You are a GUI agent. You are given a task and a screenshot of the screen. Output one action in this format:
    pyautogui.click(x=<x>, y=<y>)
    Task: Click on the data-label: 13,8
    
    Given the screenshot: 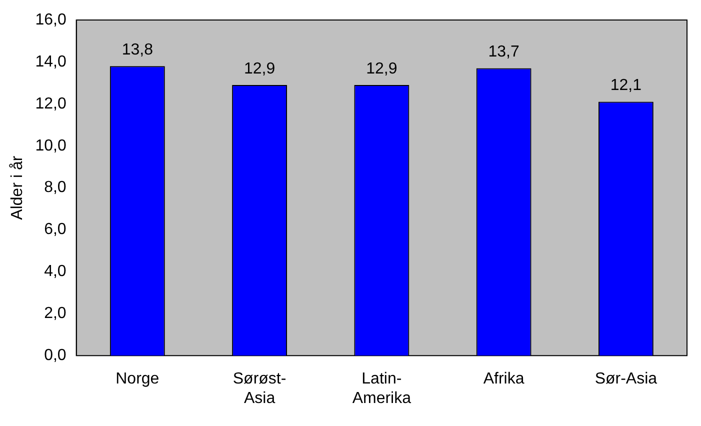 What is the action you would take?
    pyautogui.click(x=138, y=50)
    